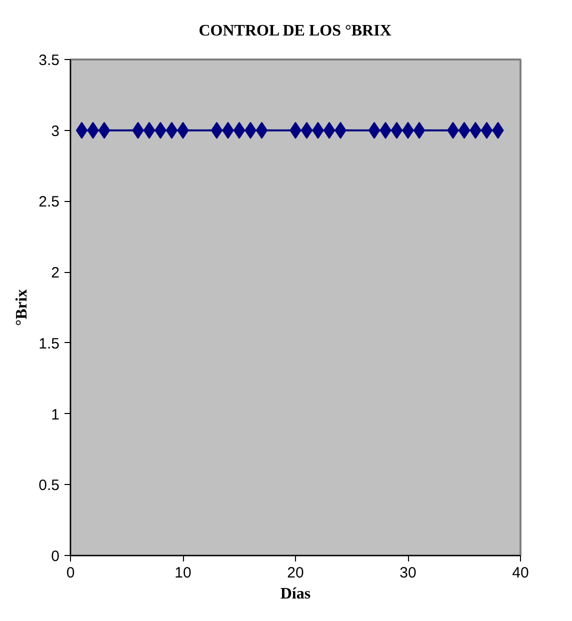 The image size is (572, 621). Describe the element at coordinates (55, 273) in the screenshot. I see `y-tick-label: 2` at that location.